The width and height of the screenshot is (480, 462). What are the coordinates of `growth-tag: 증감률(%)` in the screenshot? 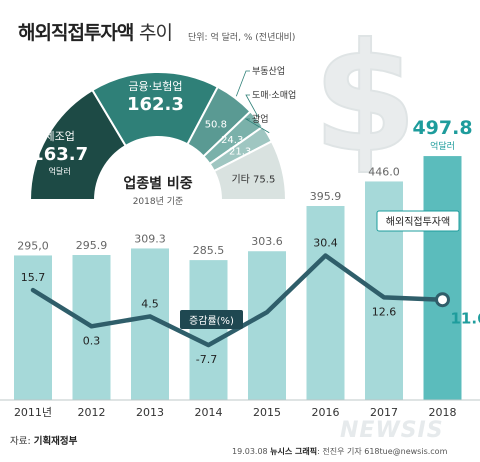 It's located at (211, 321).